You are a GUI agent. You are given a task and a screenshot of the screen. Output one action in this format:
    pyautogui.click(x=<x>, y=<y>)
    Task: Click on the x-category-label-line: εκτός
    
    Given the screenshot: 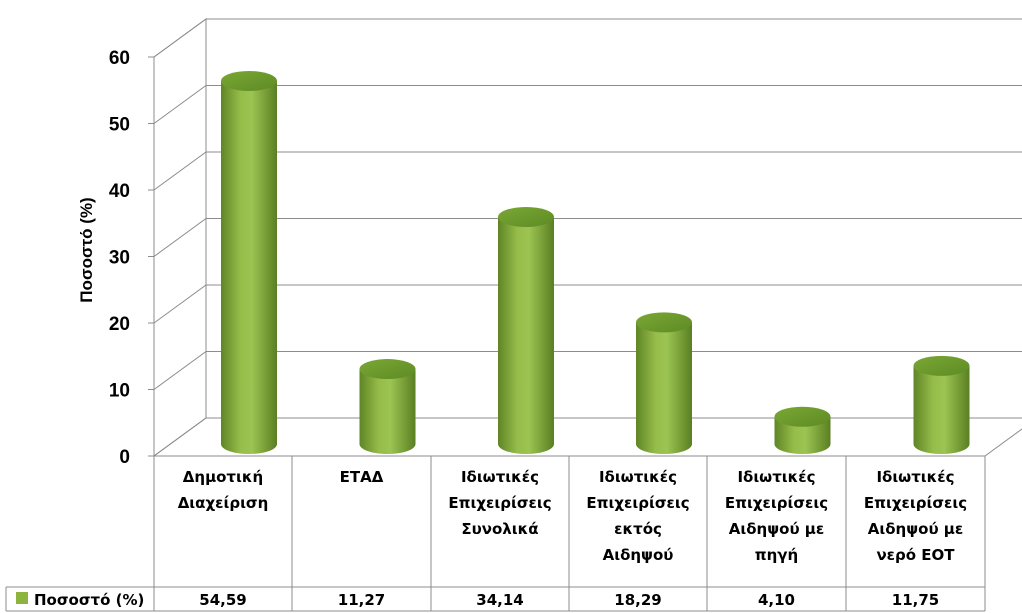 What is the action you would take?
    pyautogui.click(x=638, y=529)
    